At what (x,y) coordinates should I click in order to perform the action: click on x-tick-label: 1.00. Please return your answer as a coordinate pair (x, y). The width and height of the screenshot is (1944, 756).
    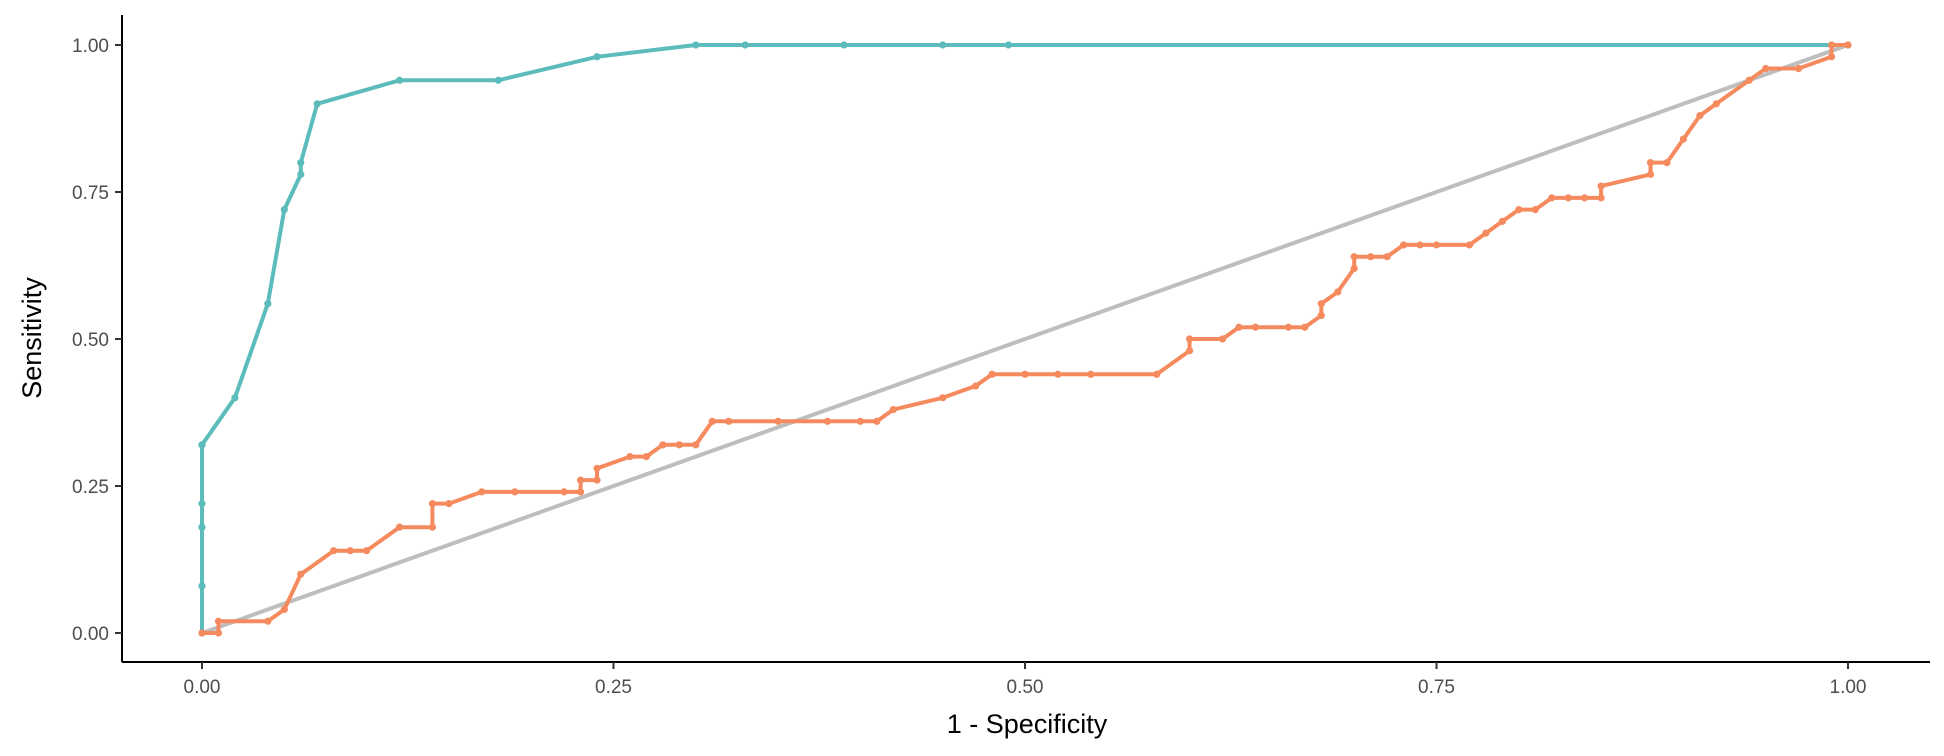
    Looking at the image, I should click on (1848, 687).